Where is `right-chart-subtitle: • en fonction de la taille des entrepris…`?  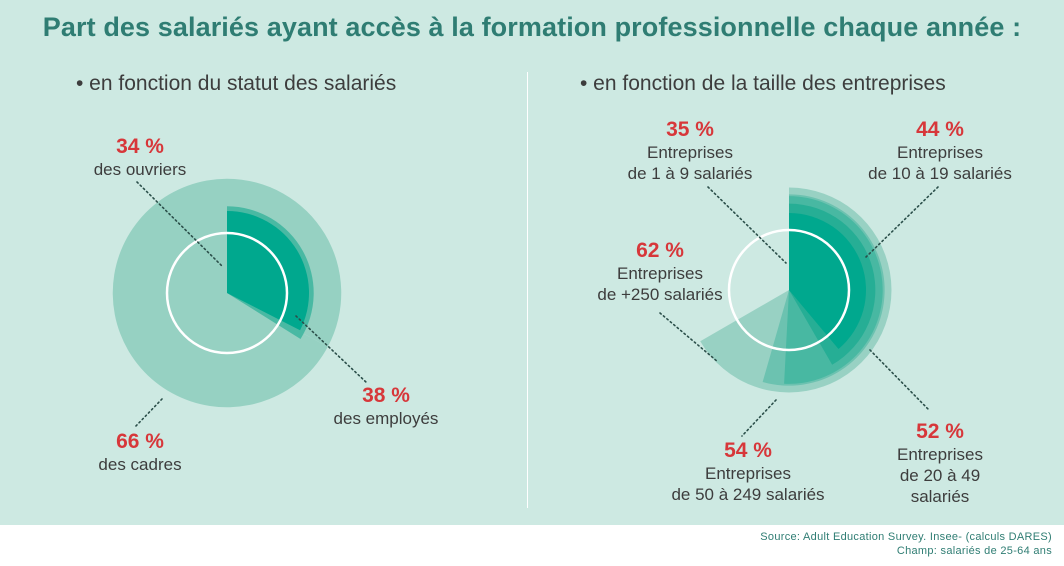
right-chart-subtitle: • en fonction de la taille des entrepris… is located at coordinates (763, 83).